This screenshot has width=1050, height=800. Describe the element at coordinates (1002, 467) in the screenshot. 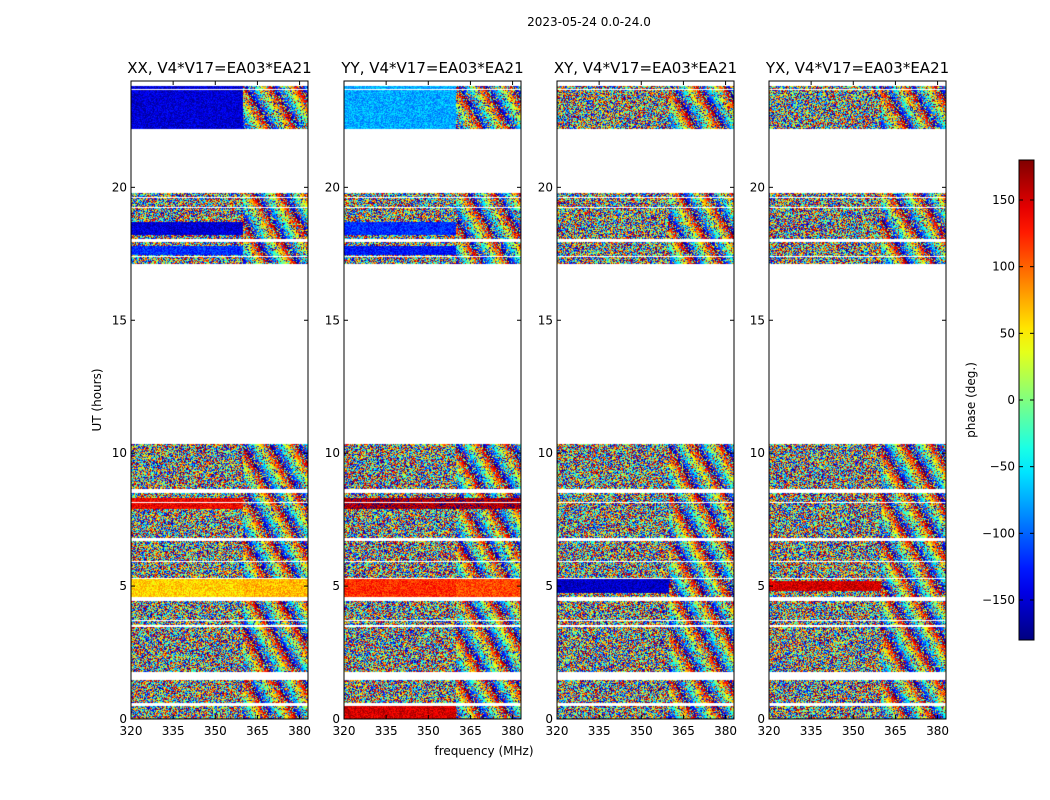

I see `colorbar-tick-label: −50` at that location.